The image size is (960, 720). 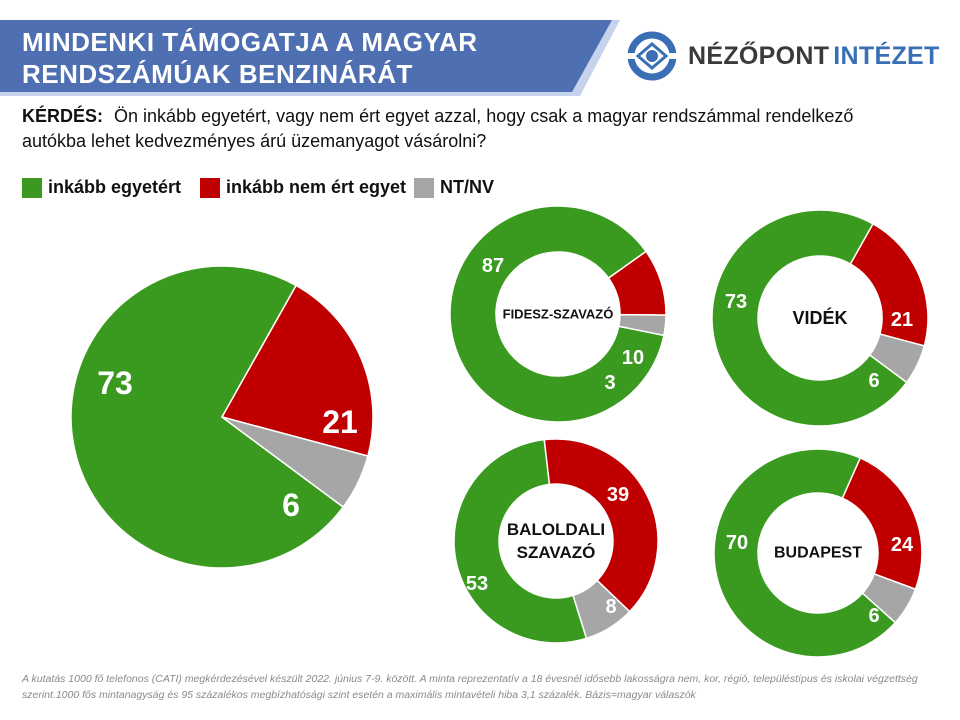 I want to click on title-banner-shape, so click(x=310, y=58).